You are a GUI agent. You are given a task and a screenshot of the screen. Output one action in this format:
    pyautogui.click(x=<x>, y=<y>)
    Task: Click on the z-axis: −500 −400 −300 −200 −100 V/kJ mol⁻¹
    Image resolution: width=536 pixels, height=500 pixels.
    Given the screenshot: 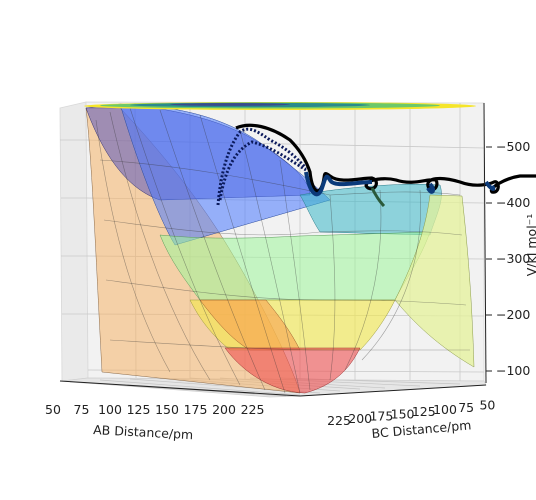 What is the action you would take?
    pyautogui.click(x=509, y=243)
    